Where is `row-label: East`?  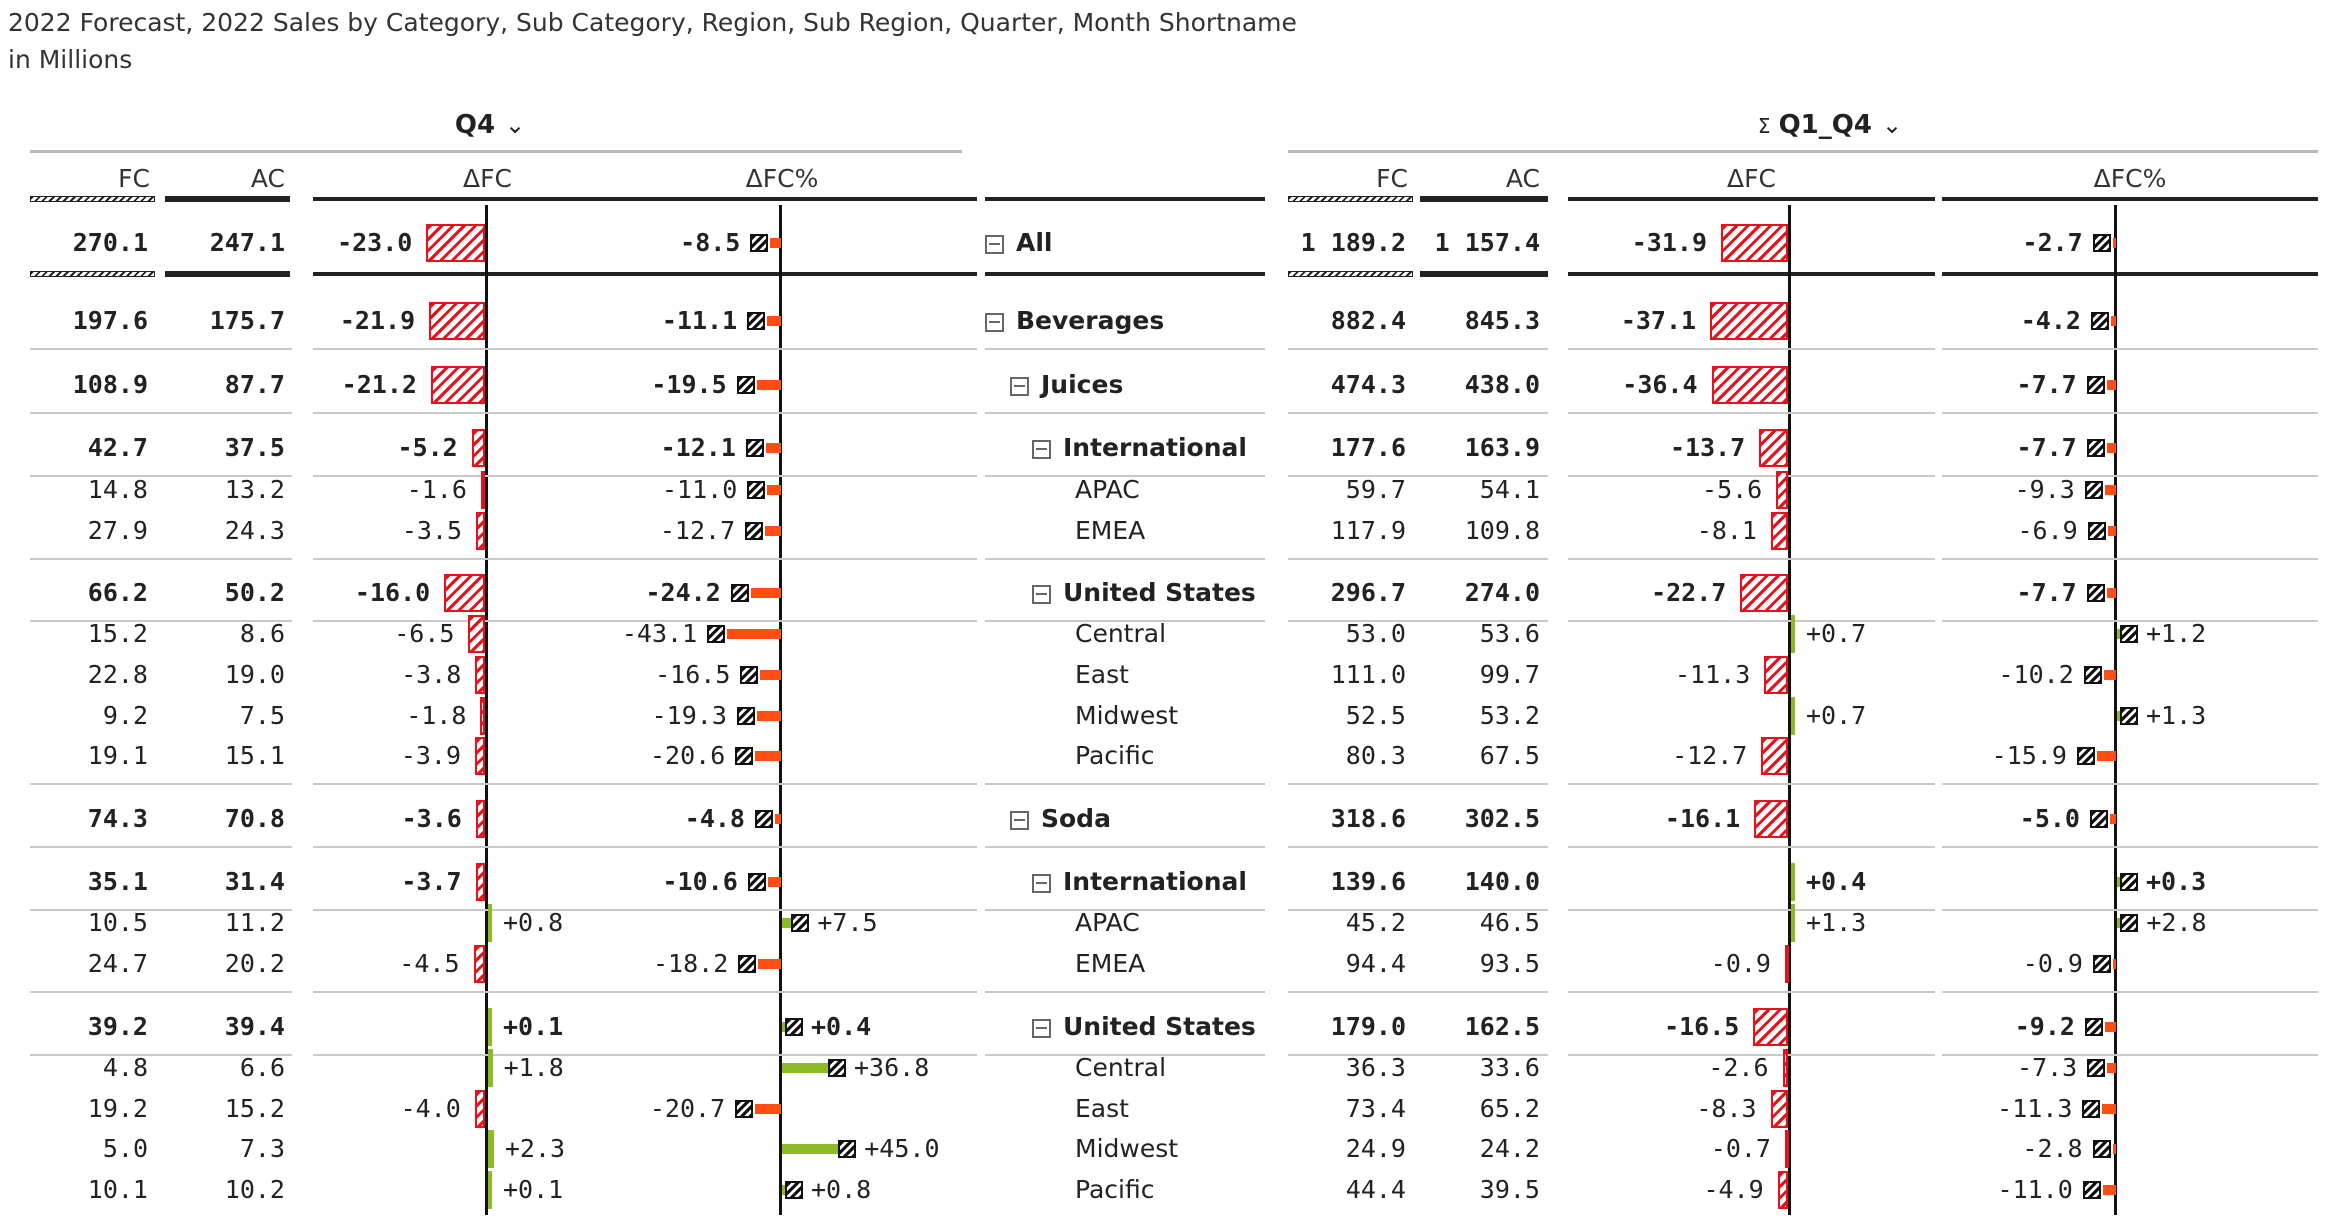
row-label: East is located at coordinates (1102, 675).